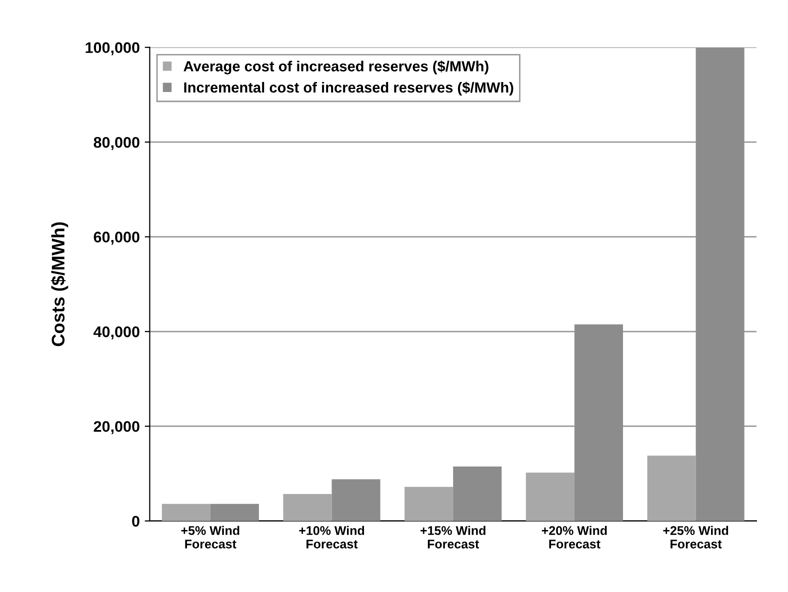 The width and height of the screenshot is (788, 592). What do you see at coordinates (59, 284) in the screenshot?
I see `y-axis-title: Costs ($/MWh)` at bounding box center [59, 284].